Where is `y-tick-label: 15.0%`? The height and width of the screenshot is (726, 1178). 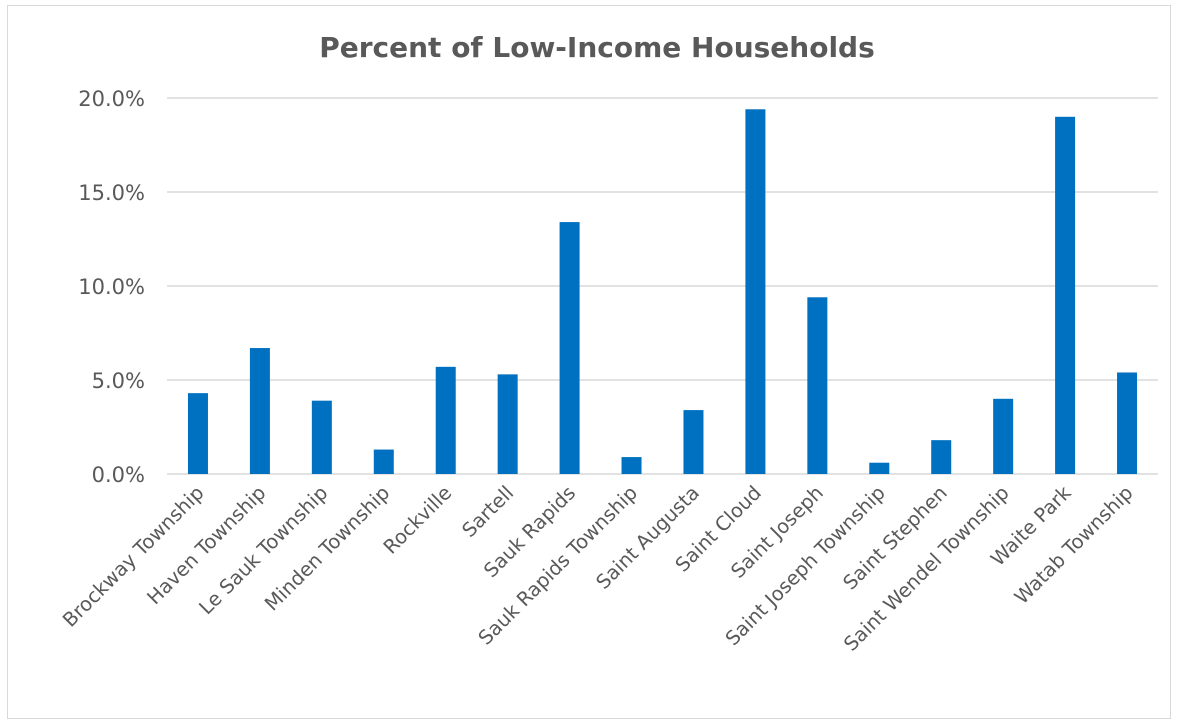
y-tick-label: 15.0% is located at coordinates (111, 193).